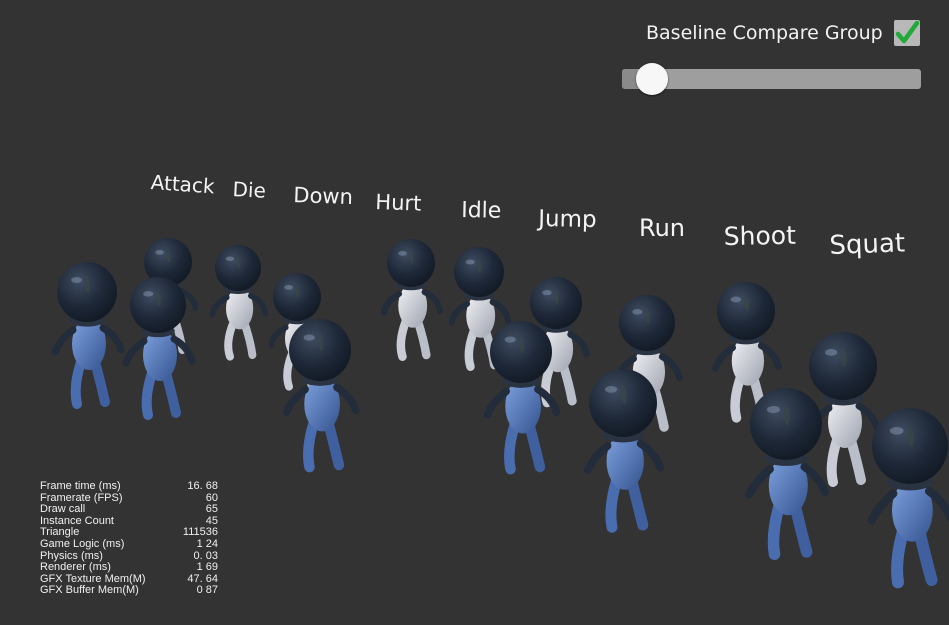 Image resolution: width=949 pixels, height=625 pixels. Describe the element at coordinates (207, 567) in the screenshot. I see `stat-value: 1 69` at that location.